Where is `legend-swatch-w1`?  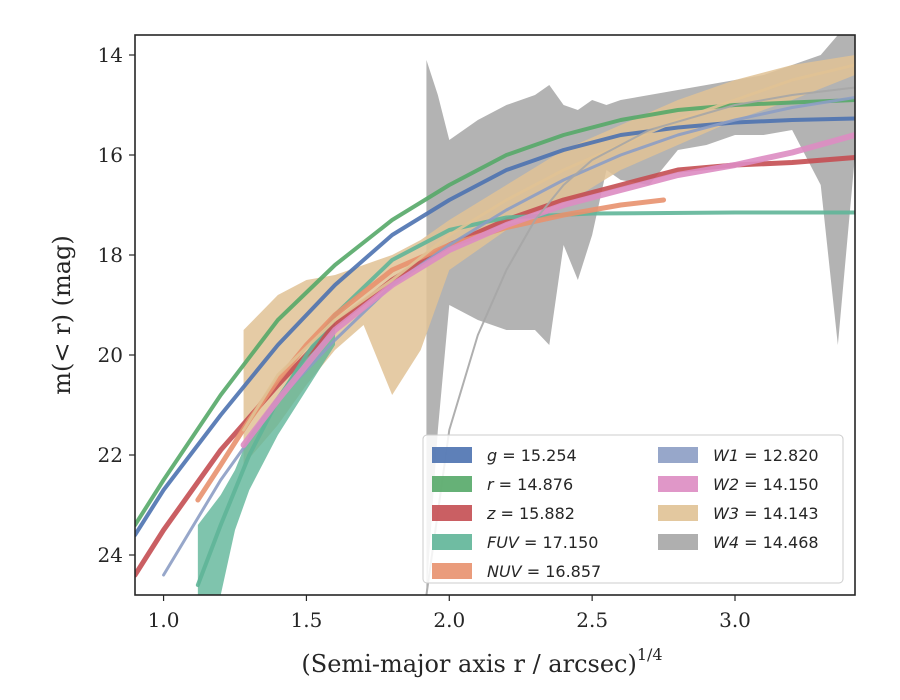
legend-swatch-w1 is located at coordinates (678, 455).